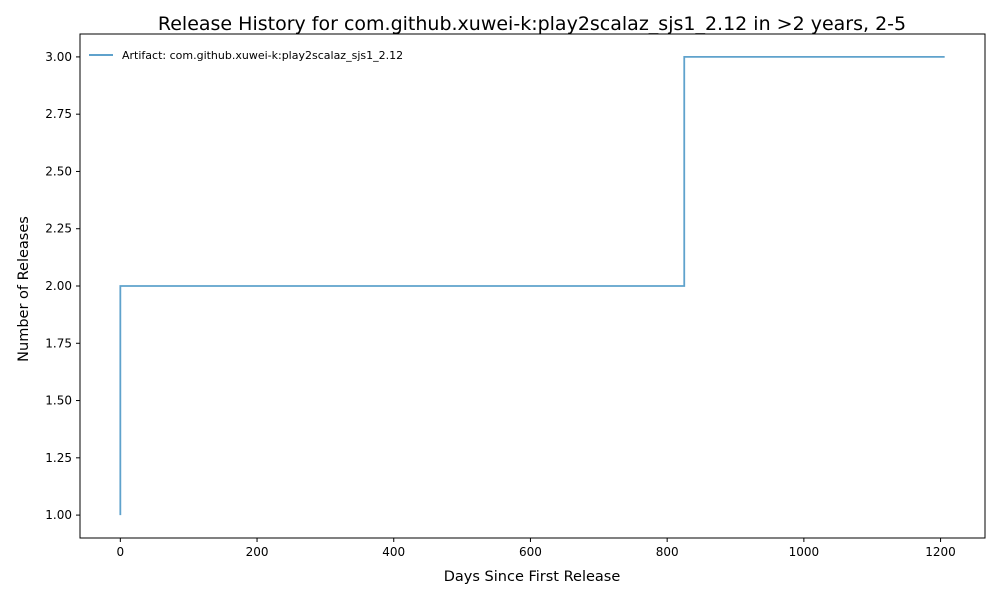 This screenshot has height=600, width=1000. I want to click on y-axis: 1.00 1.25 1.50 1.75 2.00 2.25 2.50 2.75 3.00, so click(62, 286).